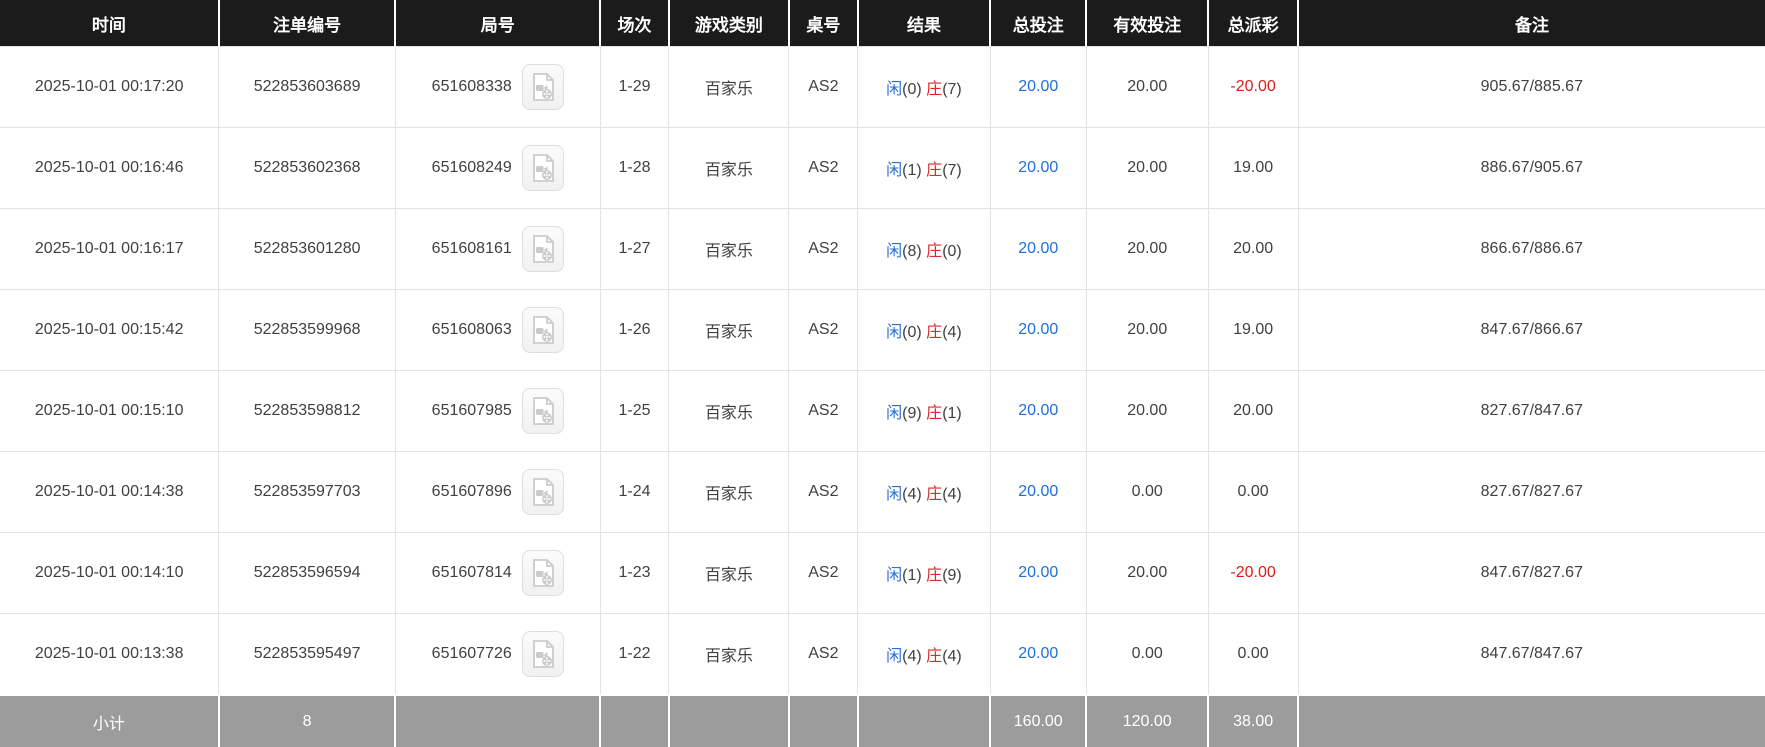 The image size is (1765, 747). I want to click on col-header-table-no: 桌号, so click(823, 23).